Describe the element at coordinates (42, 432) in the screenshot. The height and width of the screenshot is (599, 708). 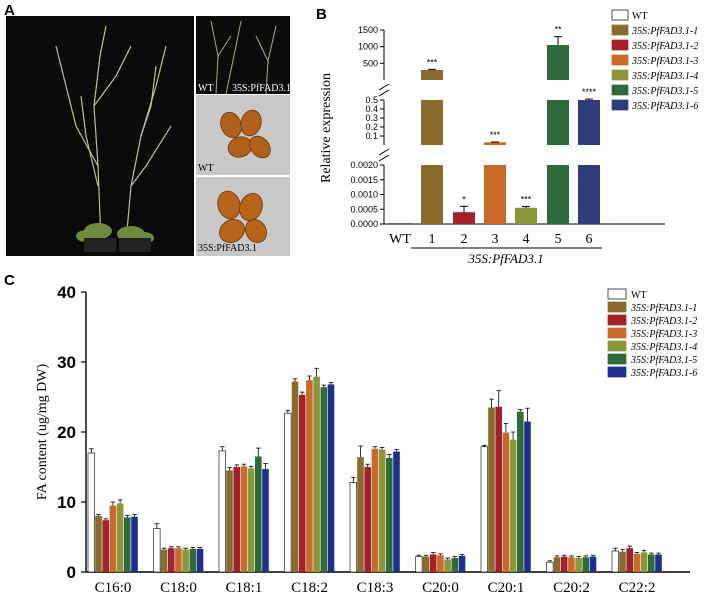
I see `y-axis-title: FA content (ug/mg DW)` at that location.